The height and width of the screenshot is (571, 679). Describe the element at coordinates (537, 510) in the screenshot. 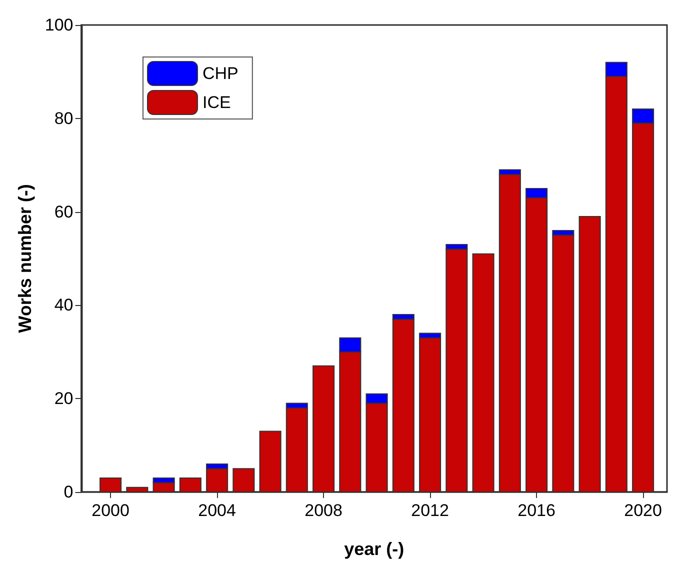

I see `x-tick-label: 2016` at that location.